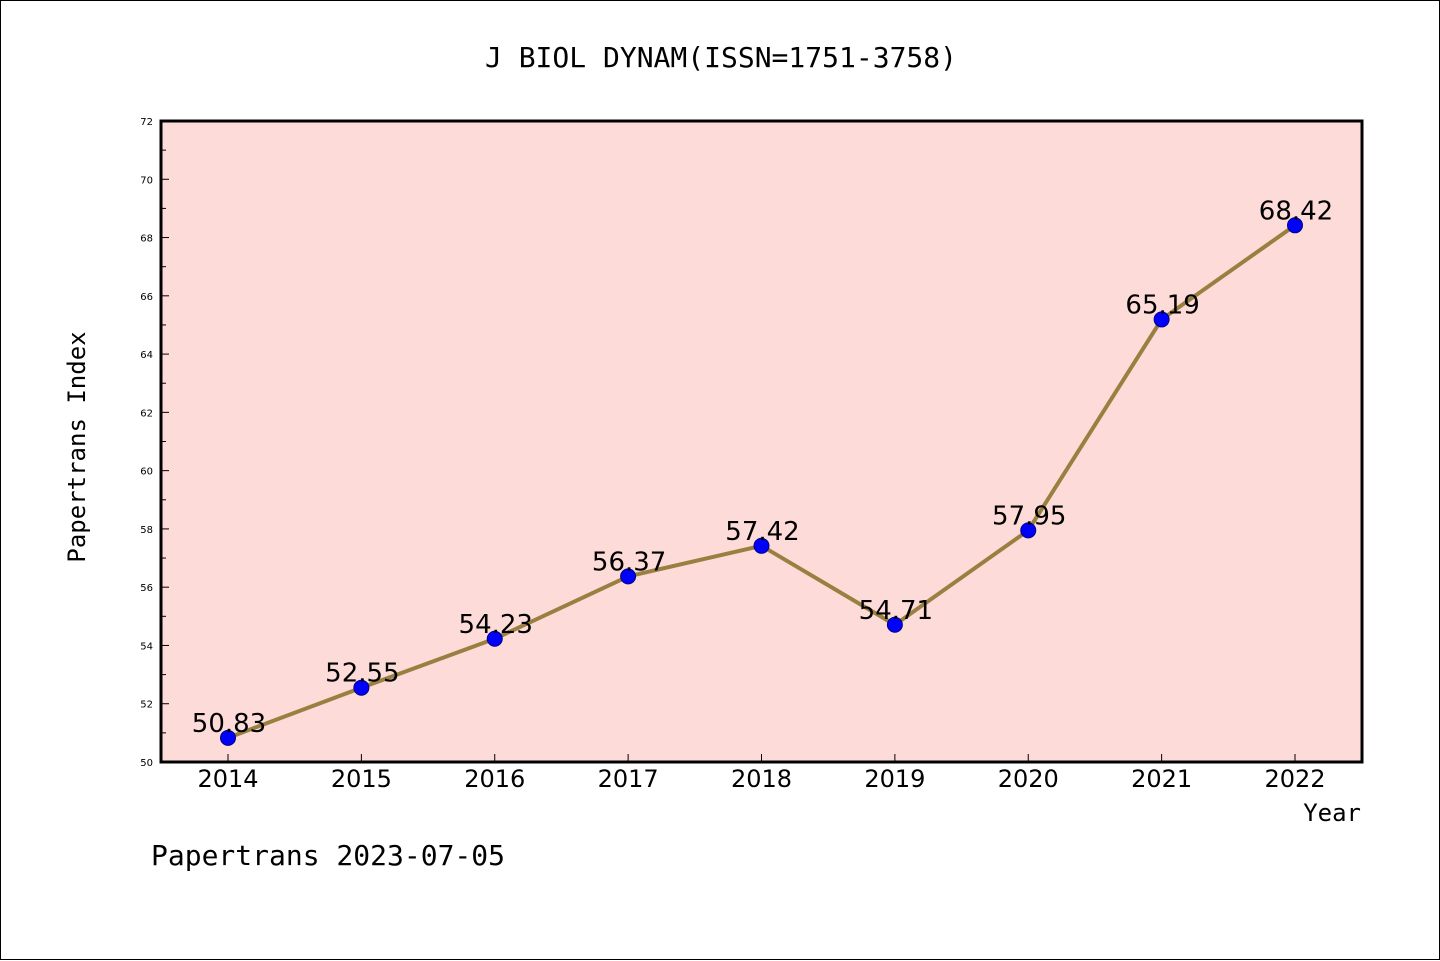 This screenshot has height=961, width=1440. Describe the element at coordinates (227, 779) in the screenshot. I see `x-tick-label: 2014` at that location.